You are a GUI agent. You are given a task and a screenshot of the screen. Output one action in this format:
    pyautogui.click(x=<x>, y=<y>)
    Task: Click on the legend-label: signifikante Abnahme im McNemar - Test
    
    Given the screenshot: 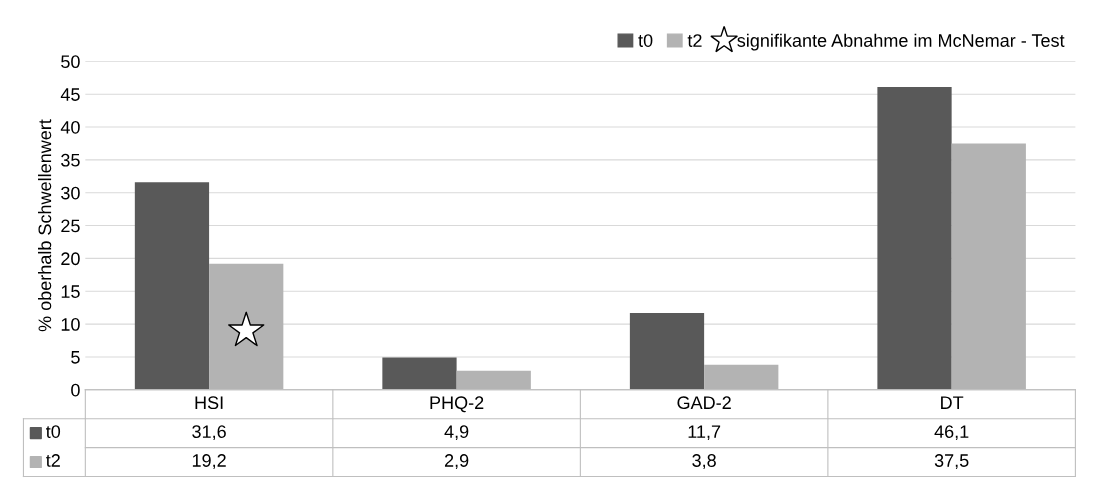 What is the action you would take?
    pyautogui.click(x=901, y=42)
    